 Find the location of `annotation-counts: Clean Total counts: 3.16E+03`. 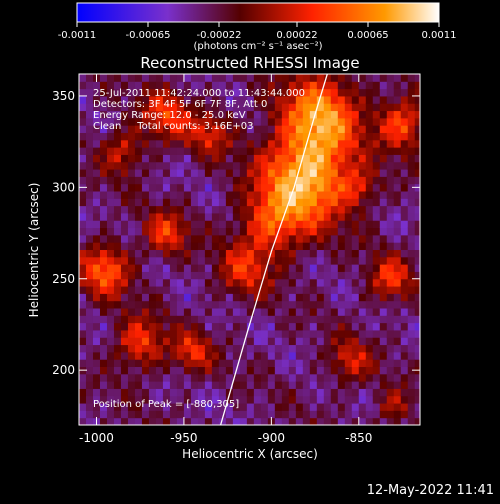

annotation-counts: Clean Total counts: 3.16E+03 is located at coordinates (173, 126).